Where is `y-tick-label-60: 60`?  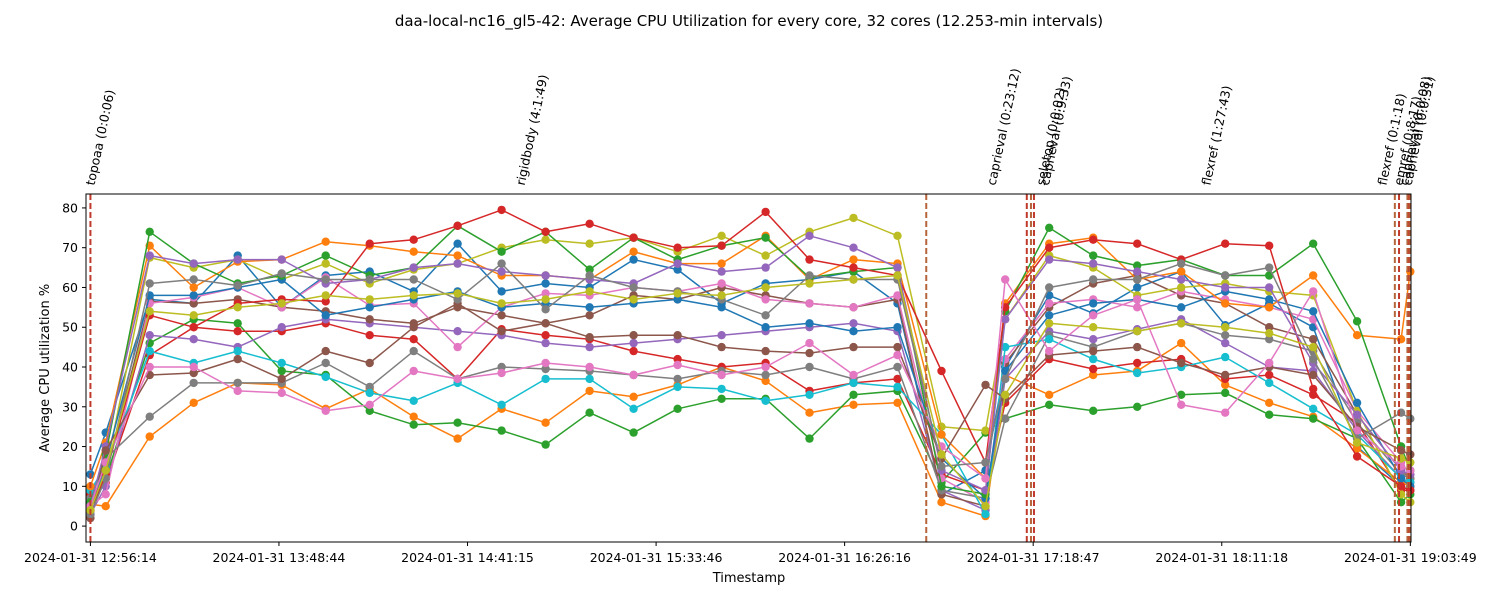
y-tick-label-60: 60 is located at coordinates (70, 287).